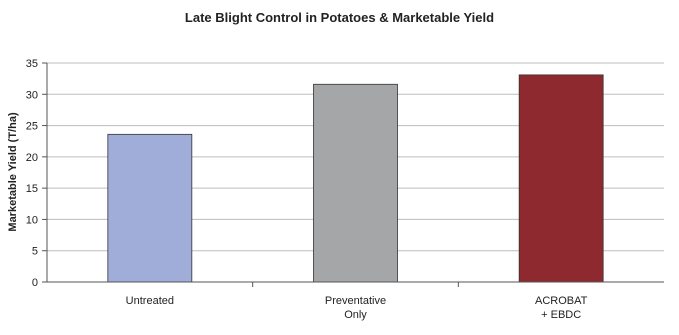  What do you see at coordinates (35, 283) in the screenshot?
I see `y-tick-label: 0` at bounding box center [35, 283].